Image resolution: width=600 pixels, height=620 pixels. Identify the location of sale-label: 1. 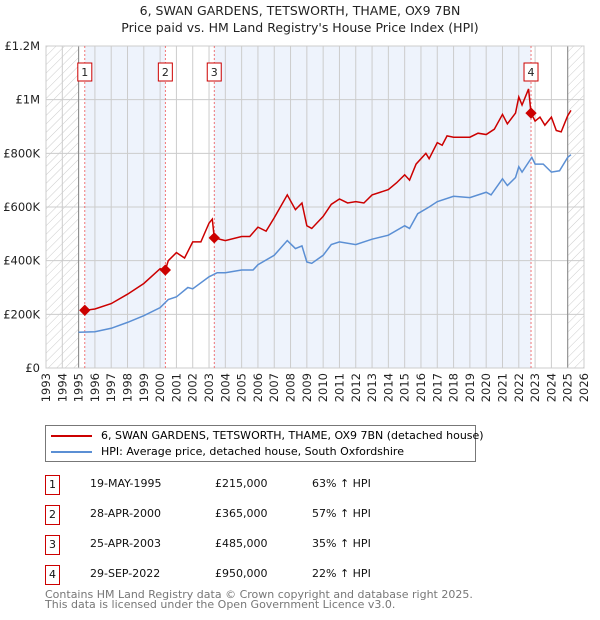
(84, 72).